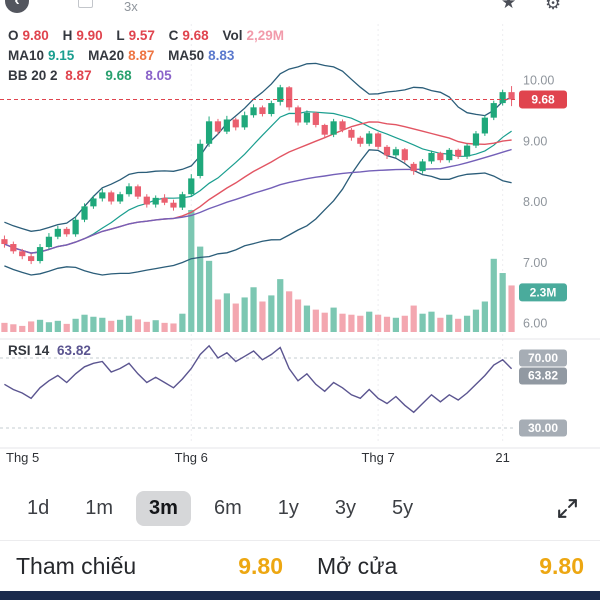  Describe the element at coordinates (22, 457) in the screenshot. I see `svg-text: Thg 5` at that location.